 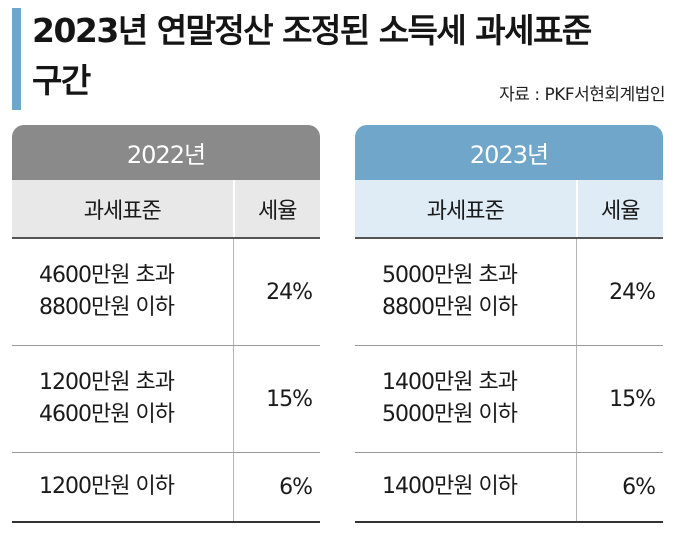 What do you see at coordinates (107, 487) in the screenshot?
I see `bracket-lower: 1200만원 이하` at bounding box center [107, 487].